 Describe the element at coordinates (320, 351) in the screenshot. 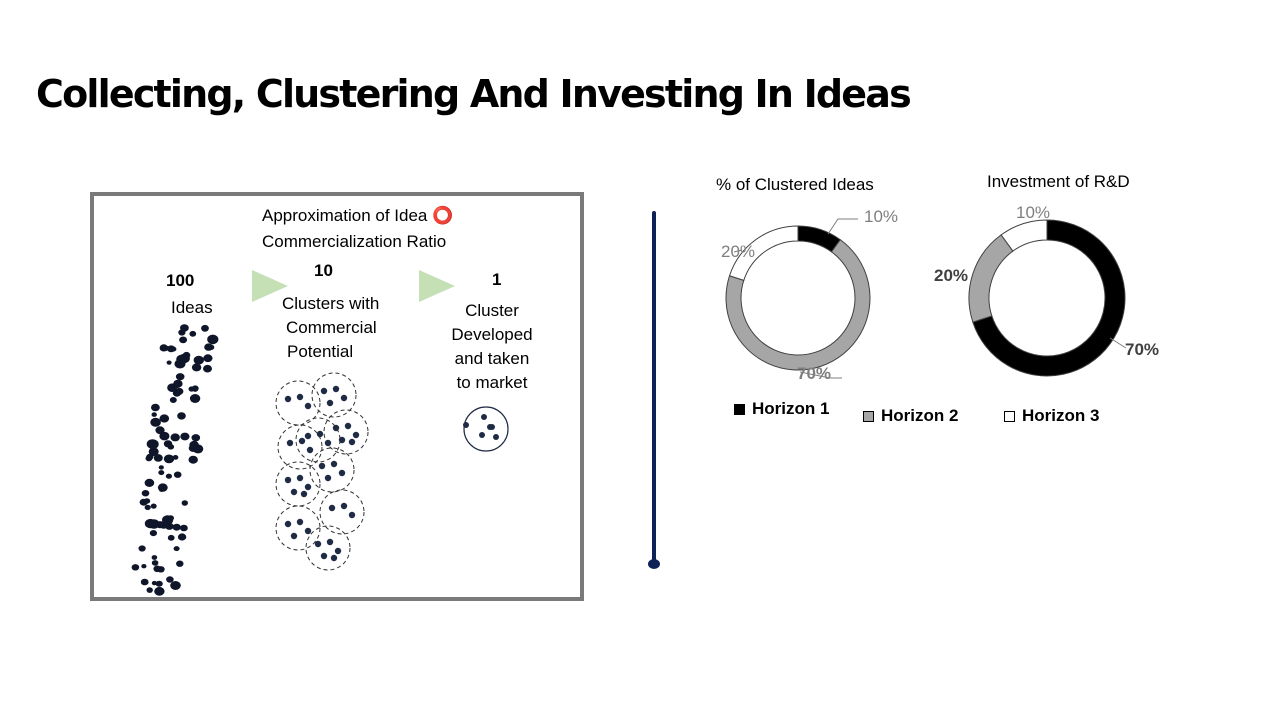

I see `stage-clusters-label-line: Potential` at that location.